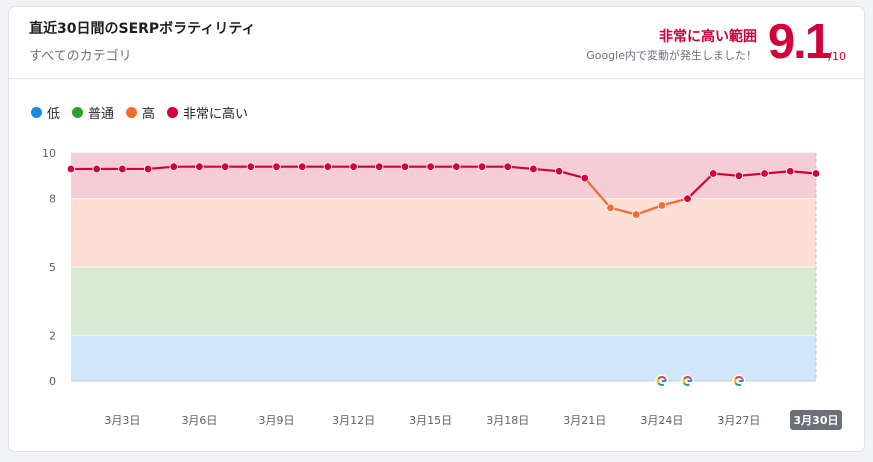 This screenshot has height=462, width=873. Describe the element at coordinates (52, 199) in the screenshot. I see `y-tick-label: 8` at that location.